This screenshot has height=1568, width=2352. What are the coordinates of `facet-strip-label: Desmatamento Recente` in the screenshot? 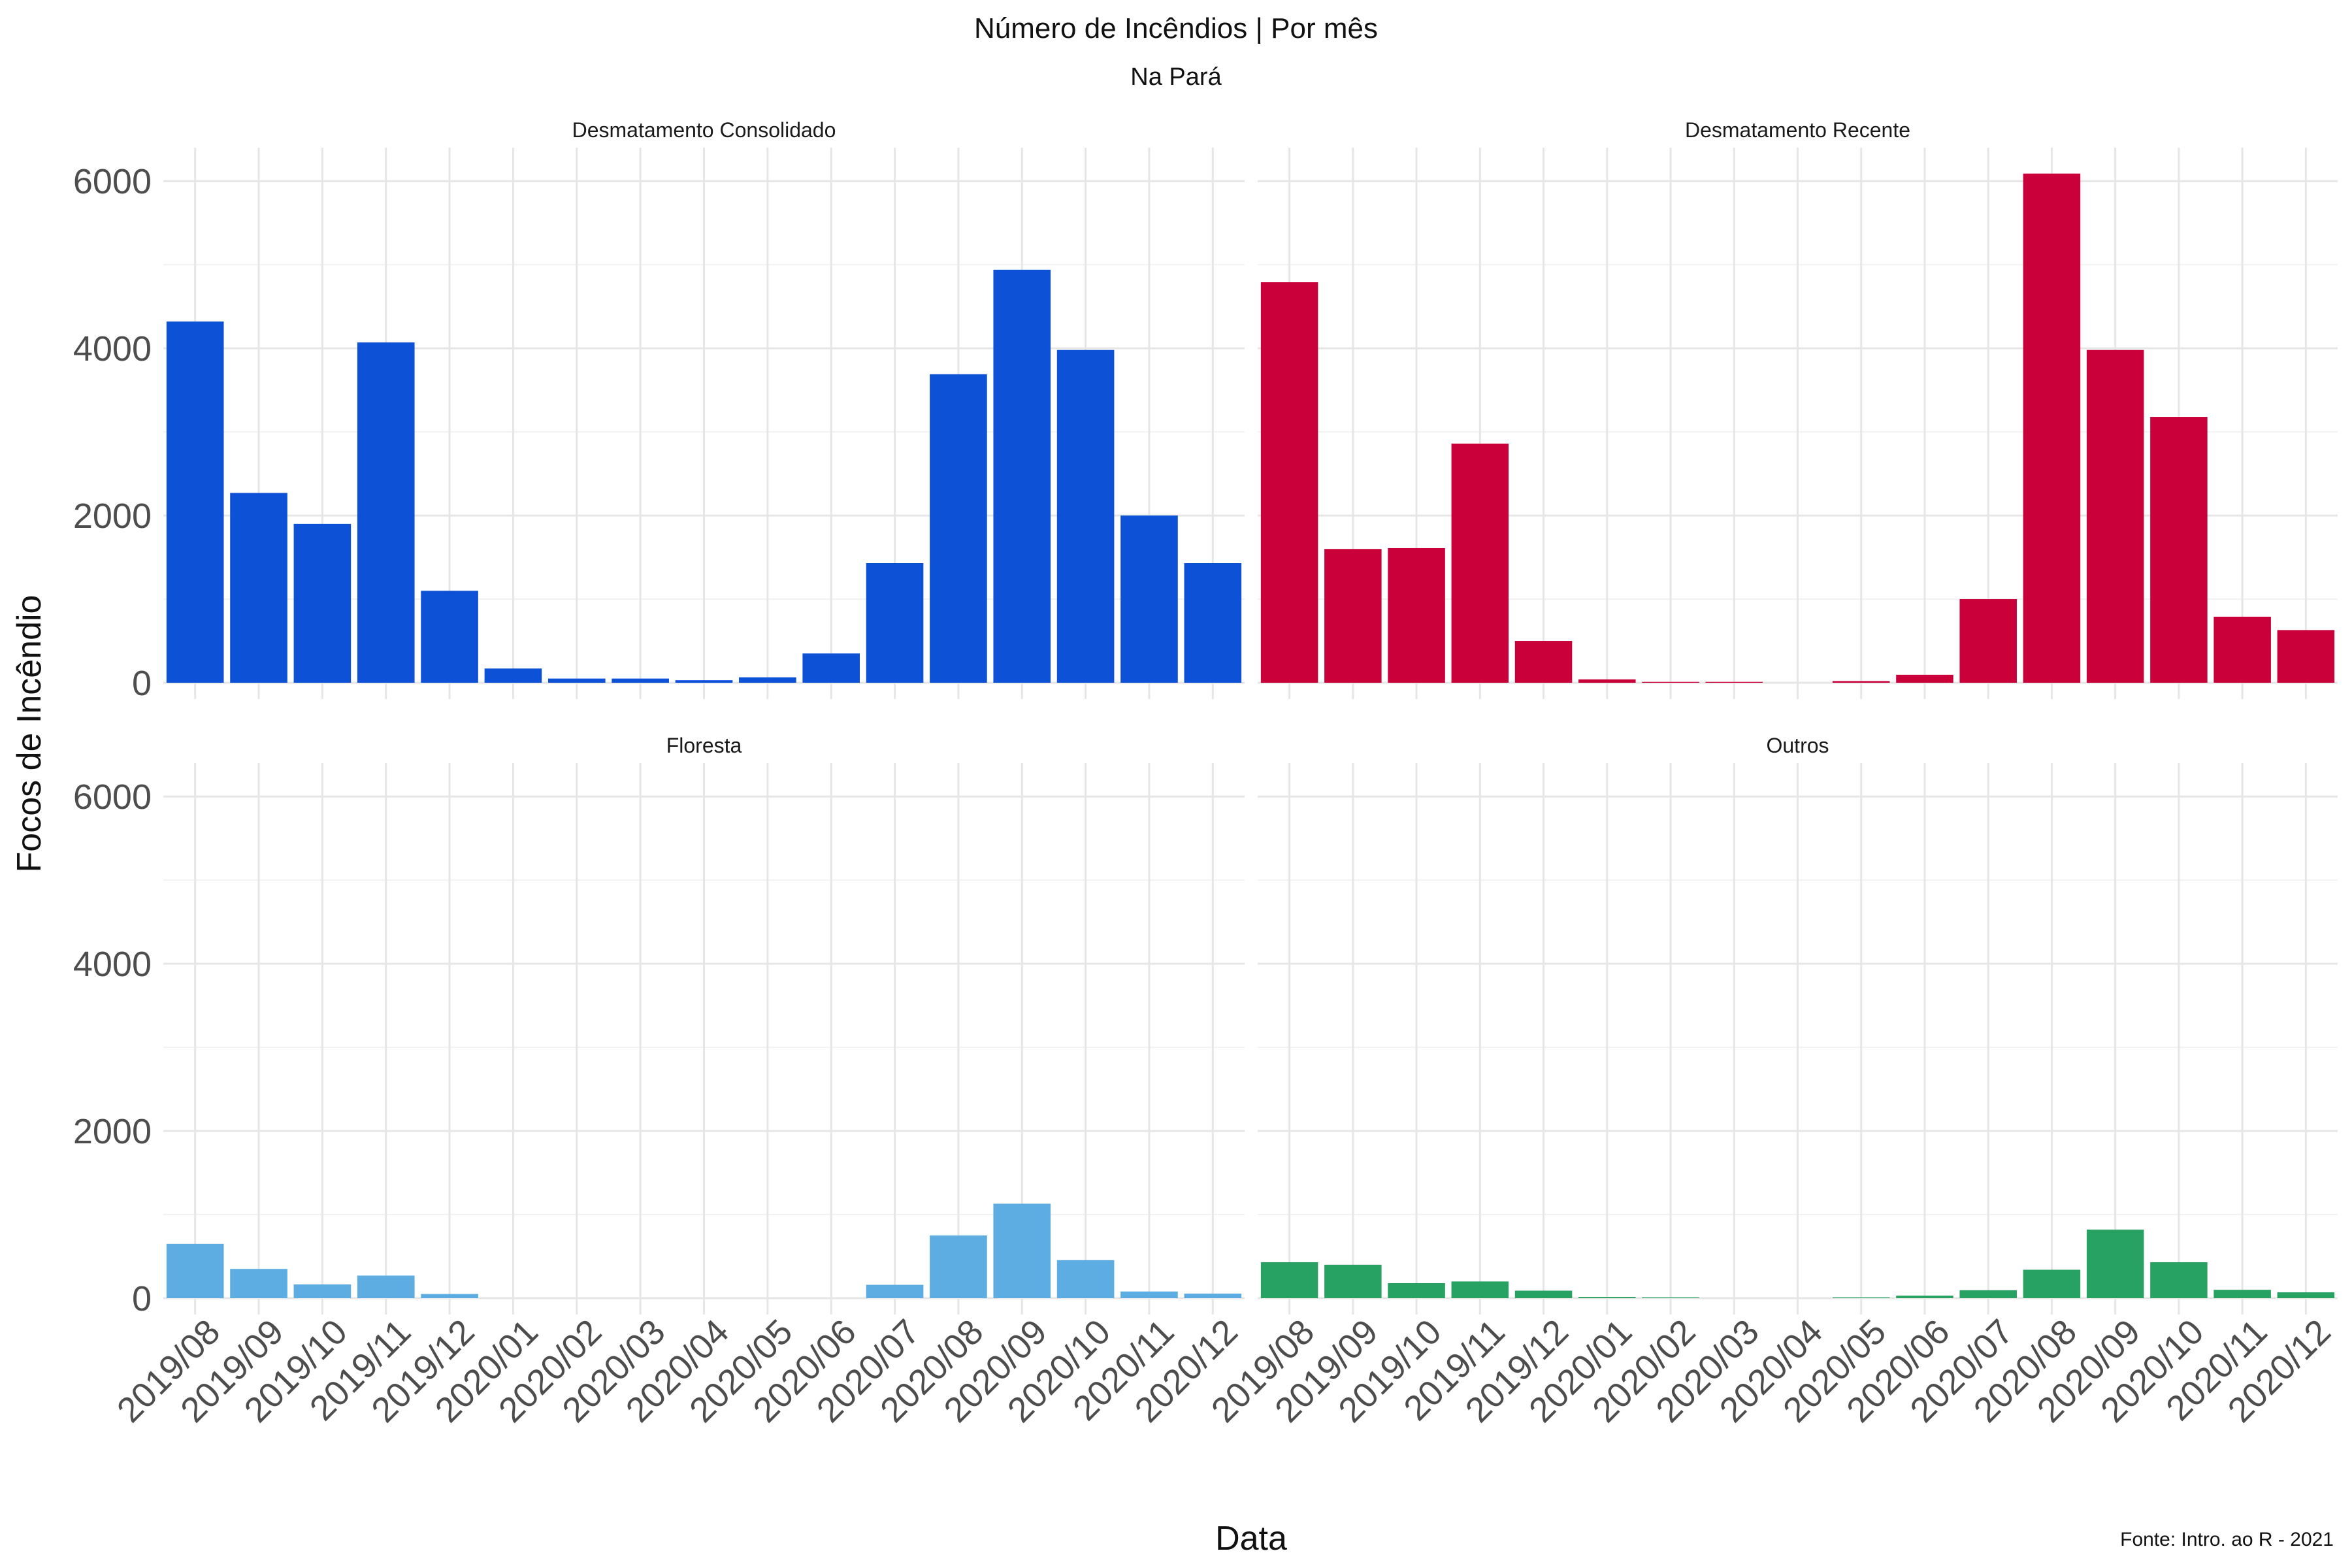 It's located at (1797, 130).